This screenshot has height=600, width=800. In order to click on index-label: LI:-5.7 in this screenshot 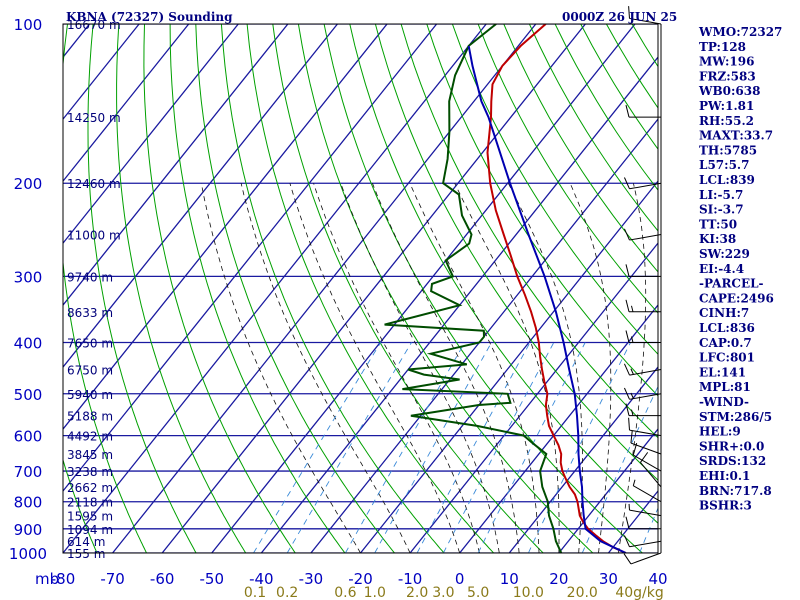, I will do `click(721, 195)`.